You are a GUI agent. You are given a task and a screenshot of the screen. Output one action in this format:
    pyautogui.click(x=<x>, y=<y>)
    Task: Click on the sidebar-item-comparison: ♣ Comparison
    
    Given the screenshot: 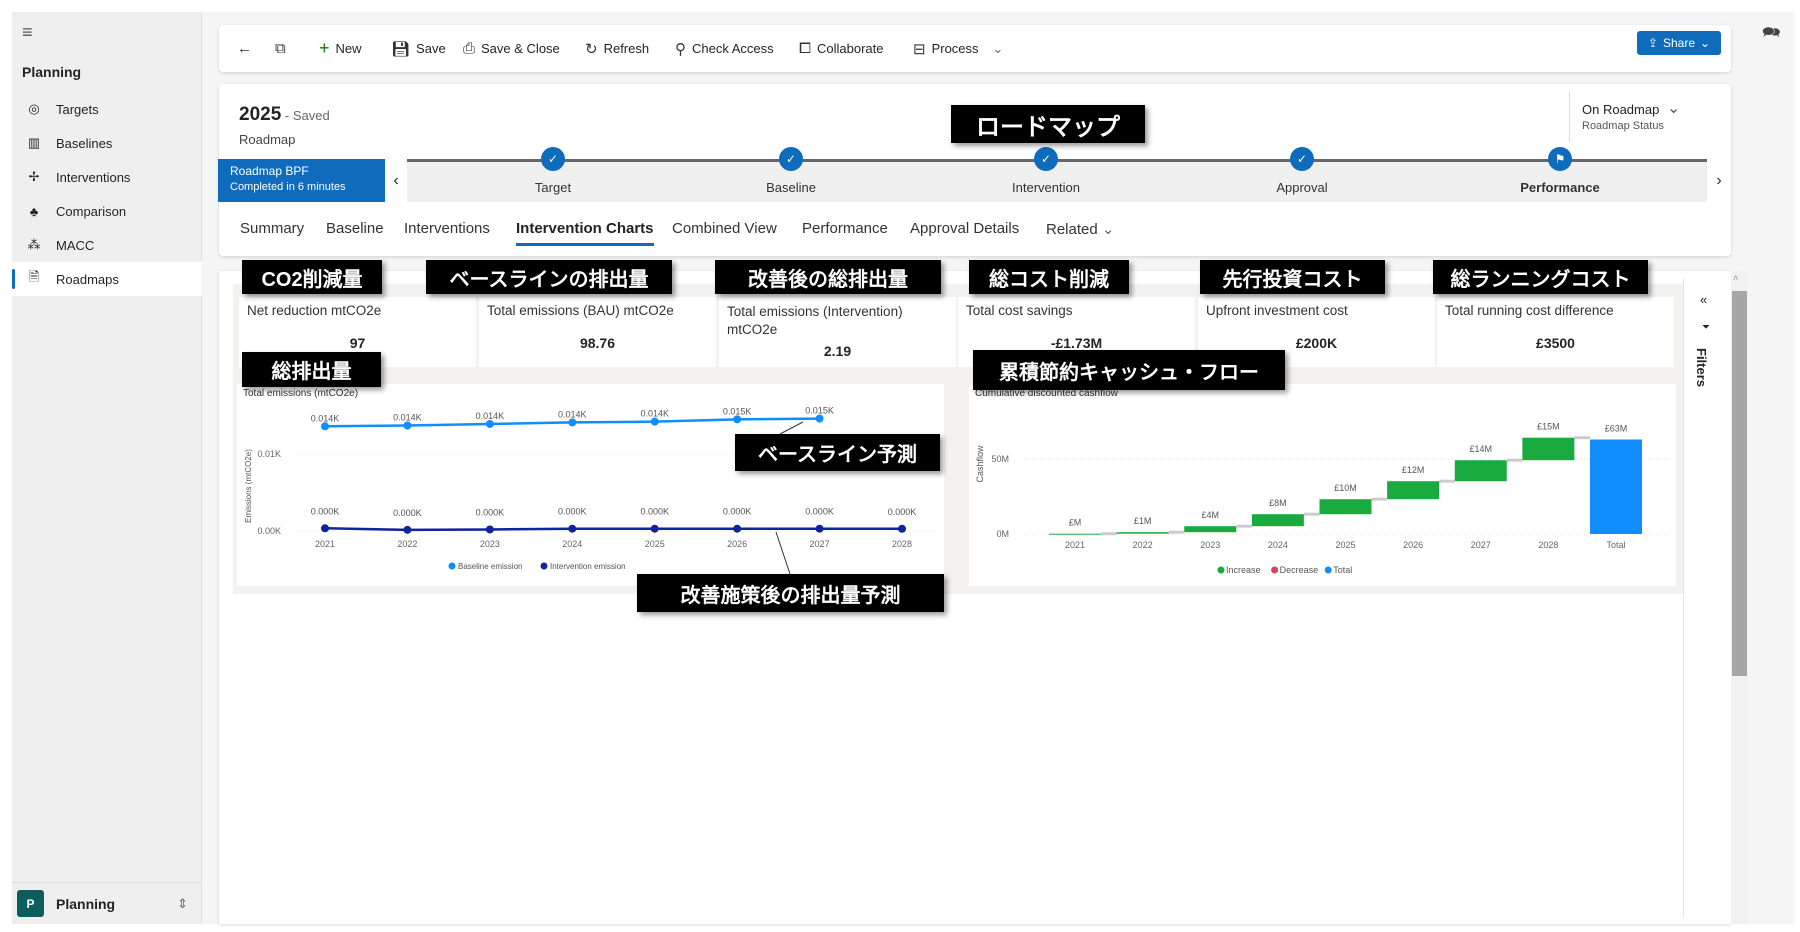 What is the action you would take?
    pyautogui.click(x=107, y=211)
    